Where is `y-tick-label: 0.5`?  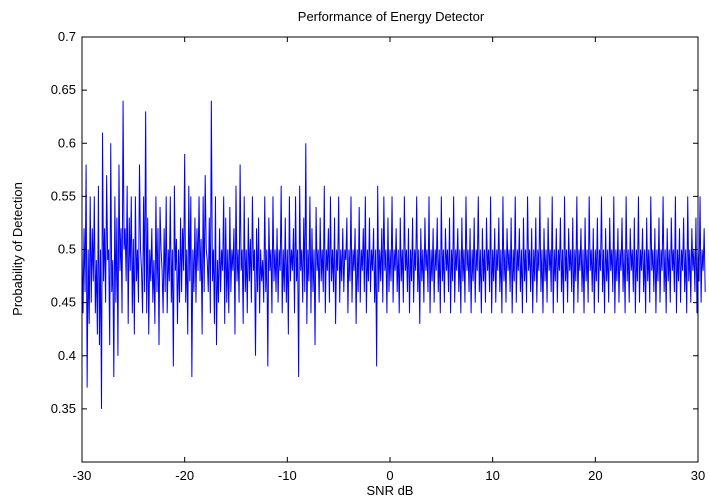
y-tick-label: 0.5 is located at coordinates (67, 249).